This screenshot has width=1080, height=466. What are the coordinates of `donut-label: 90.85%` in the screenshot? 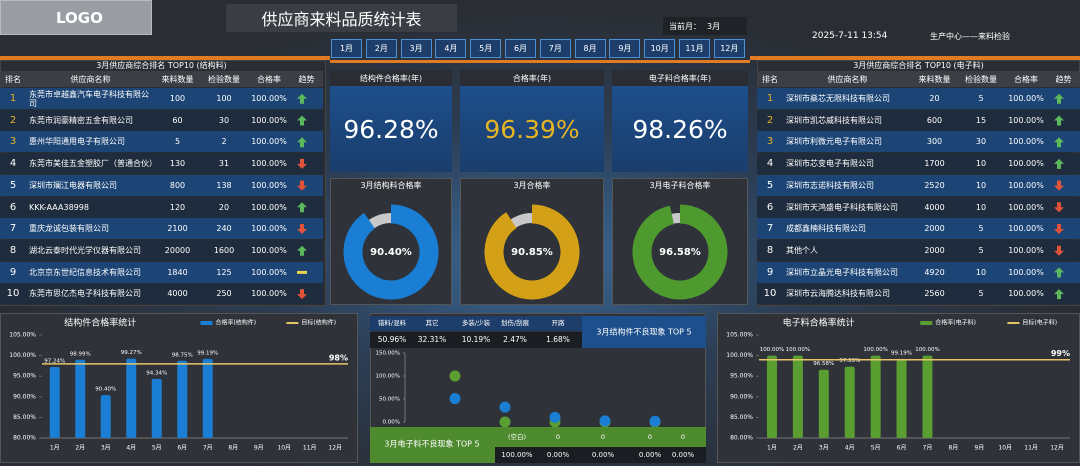 It's located at (532, 252).